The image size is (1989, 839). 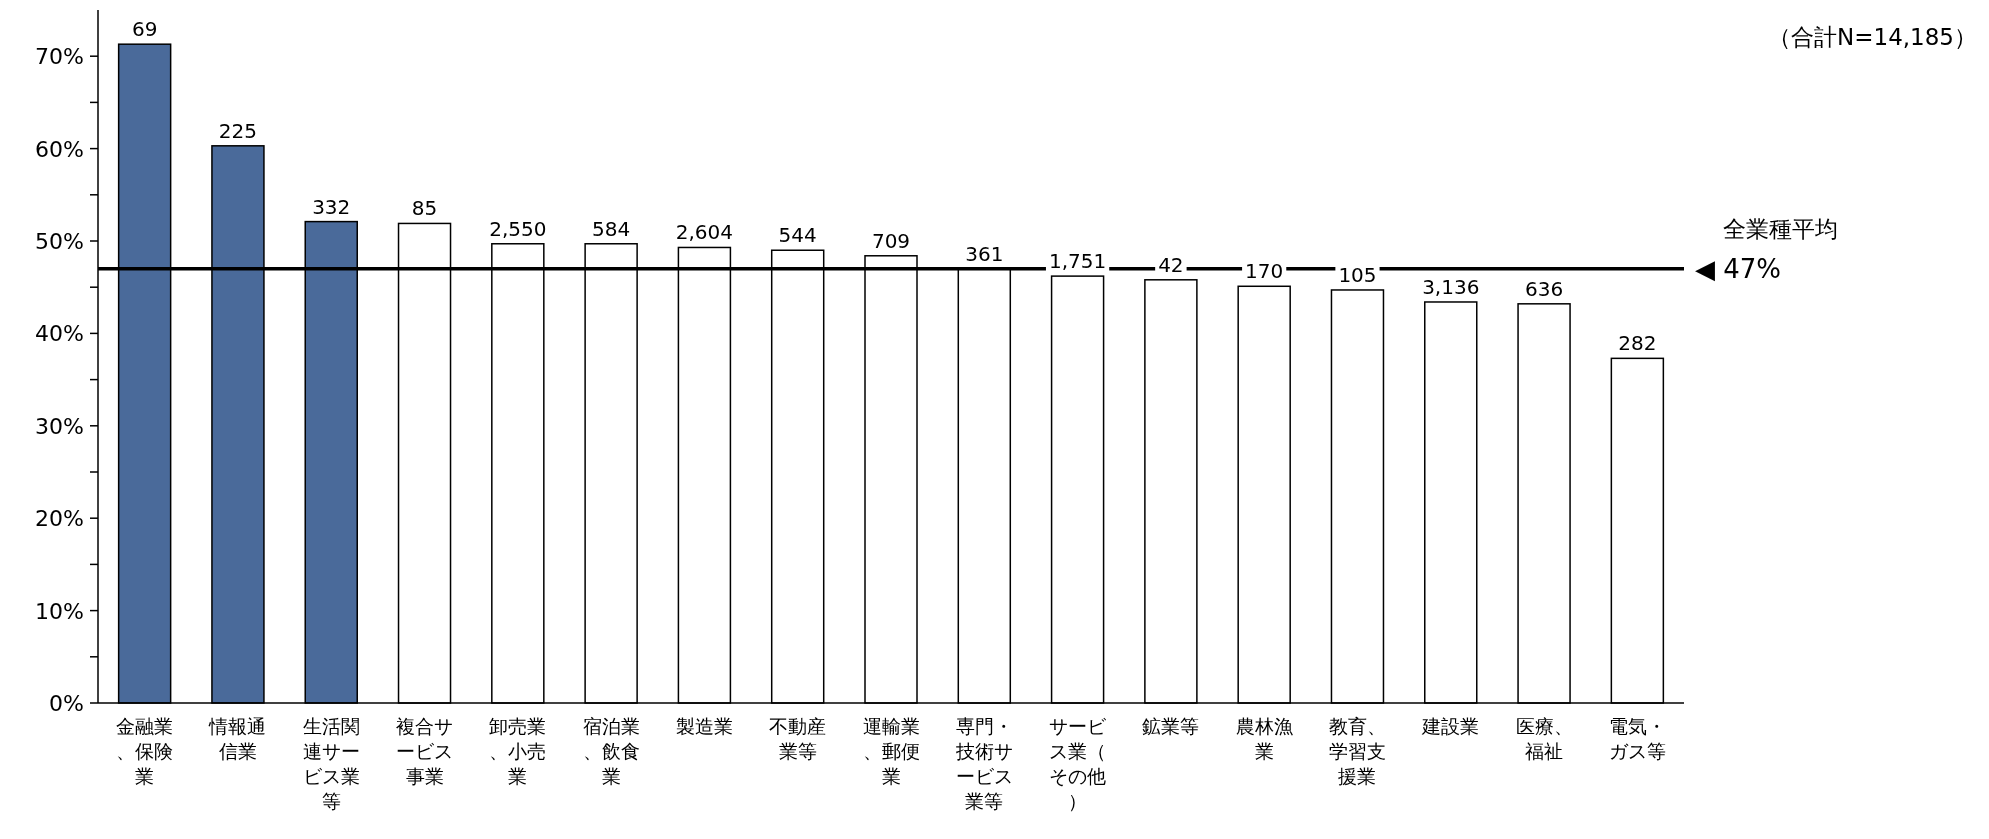 What do you see at coordinates (59, 241) in the screenshot?
I see `y-tick-label: 50%` at bounding box center [59, 241].